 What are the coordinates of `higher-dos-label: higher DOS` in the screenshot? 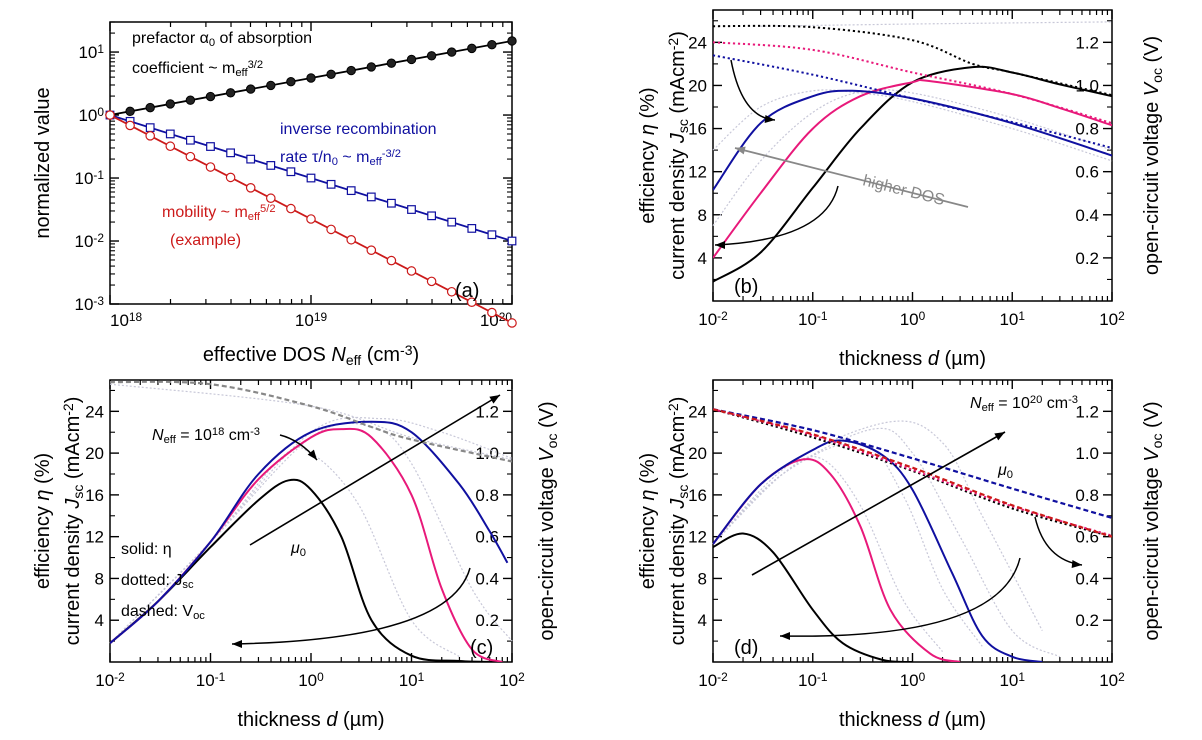 It's located at (903, 190).